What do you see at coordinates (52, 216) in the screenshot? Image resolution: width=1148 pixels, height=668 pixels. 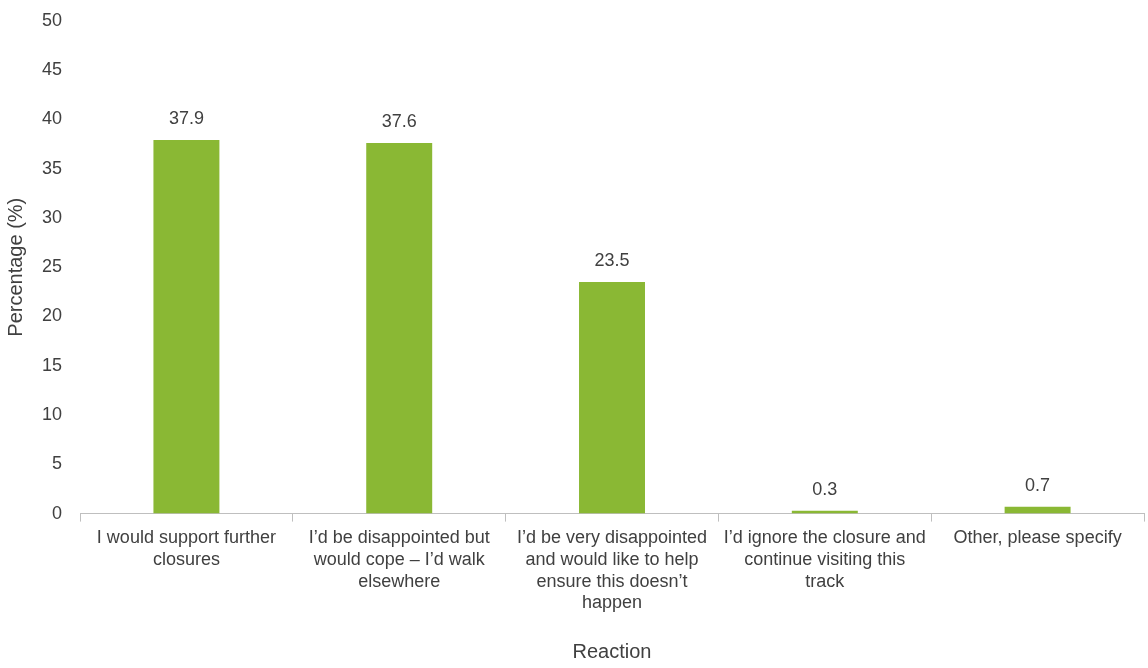 I see `y-tick-label: 30` at bounding box center [52, 216].